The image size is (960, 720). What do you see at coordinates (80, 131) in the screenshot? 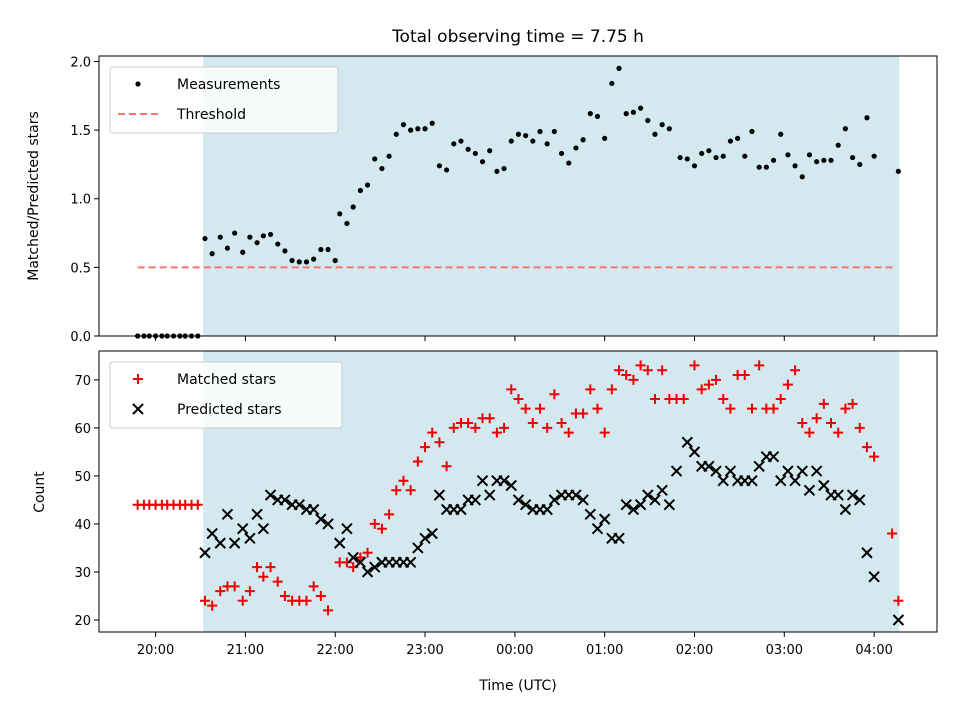
I see `top-y-tick-label: 1.5` at bounding box center [80, 131].